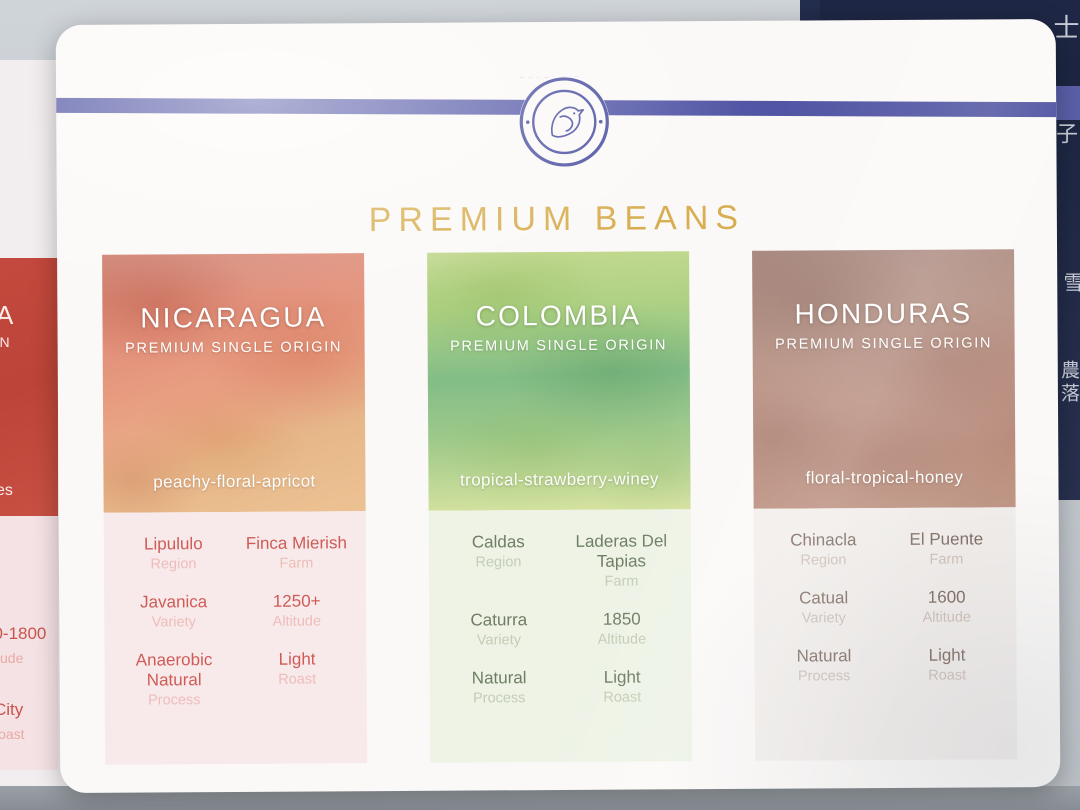 The image size is (1080, 810). What do you see at coordinates (29, 387) in the screenshot?
I see `background-left-card-hero` at bounding box center [29, 387].